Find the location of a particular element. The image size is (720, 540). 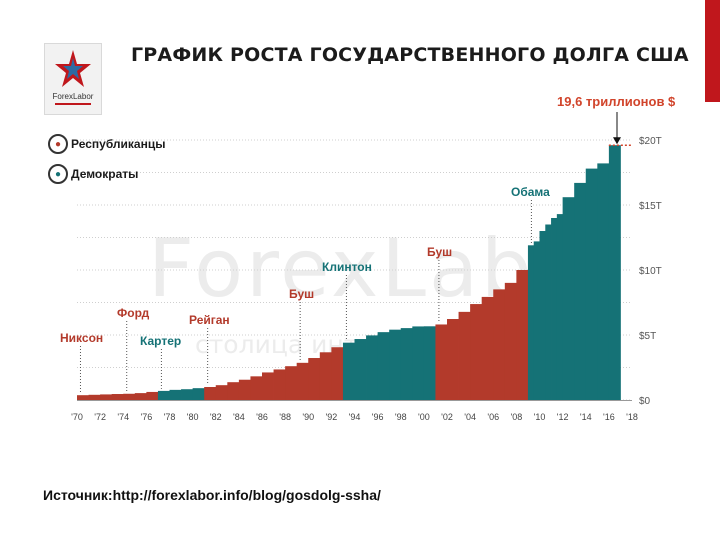

callout-arrowhead is located at coordinates (617, 141).